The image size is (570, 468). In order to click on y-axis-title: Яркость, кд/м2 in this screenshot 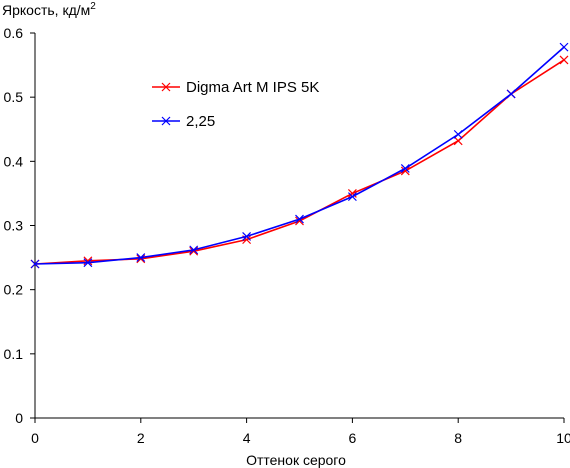, I will do `click(49, 9)`.